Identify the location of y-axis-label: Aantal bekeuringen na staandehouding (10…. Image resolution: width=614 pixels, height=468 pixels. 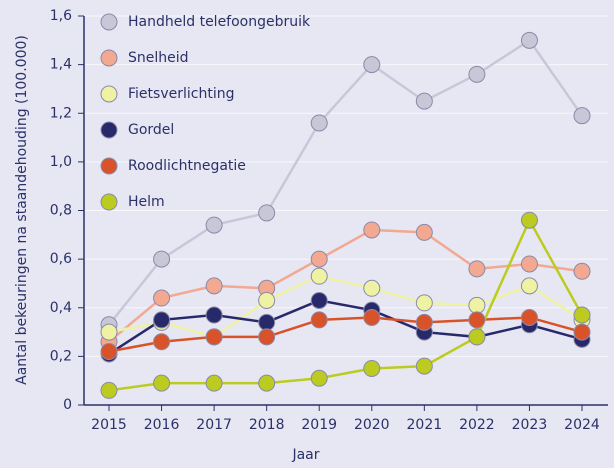
(22, 210).